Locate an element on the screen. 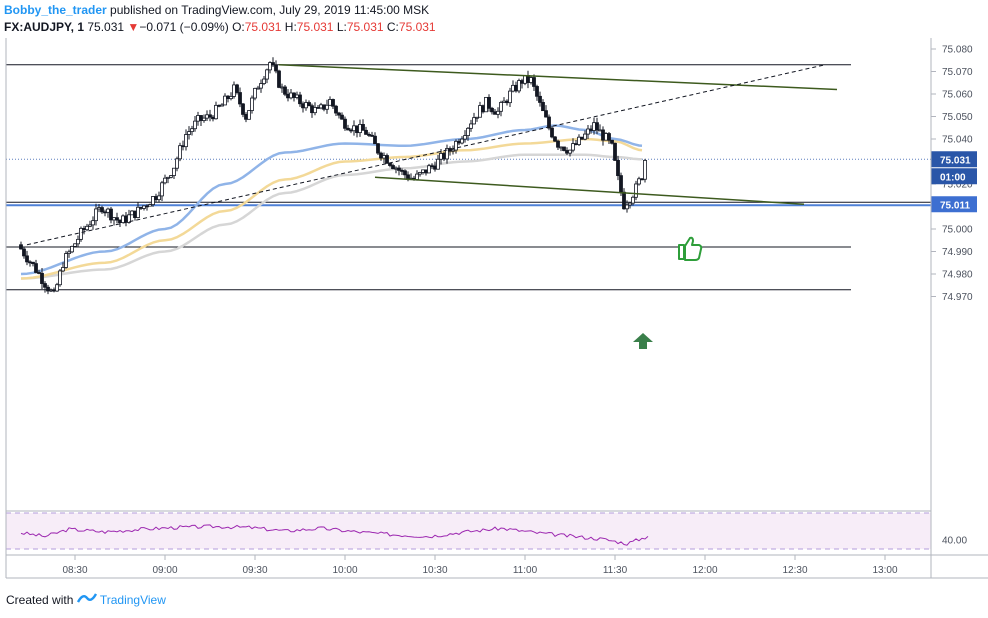  current-price-label-bg is located at coordinates (954, 159).